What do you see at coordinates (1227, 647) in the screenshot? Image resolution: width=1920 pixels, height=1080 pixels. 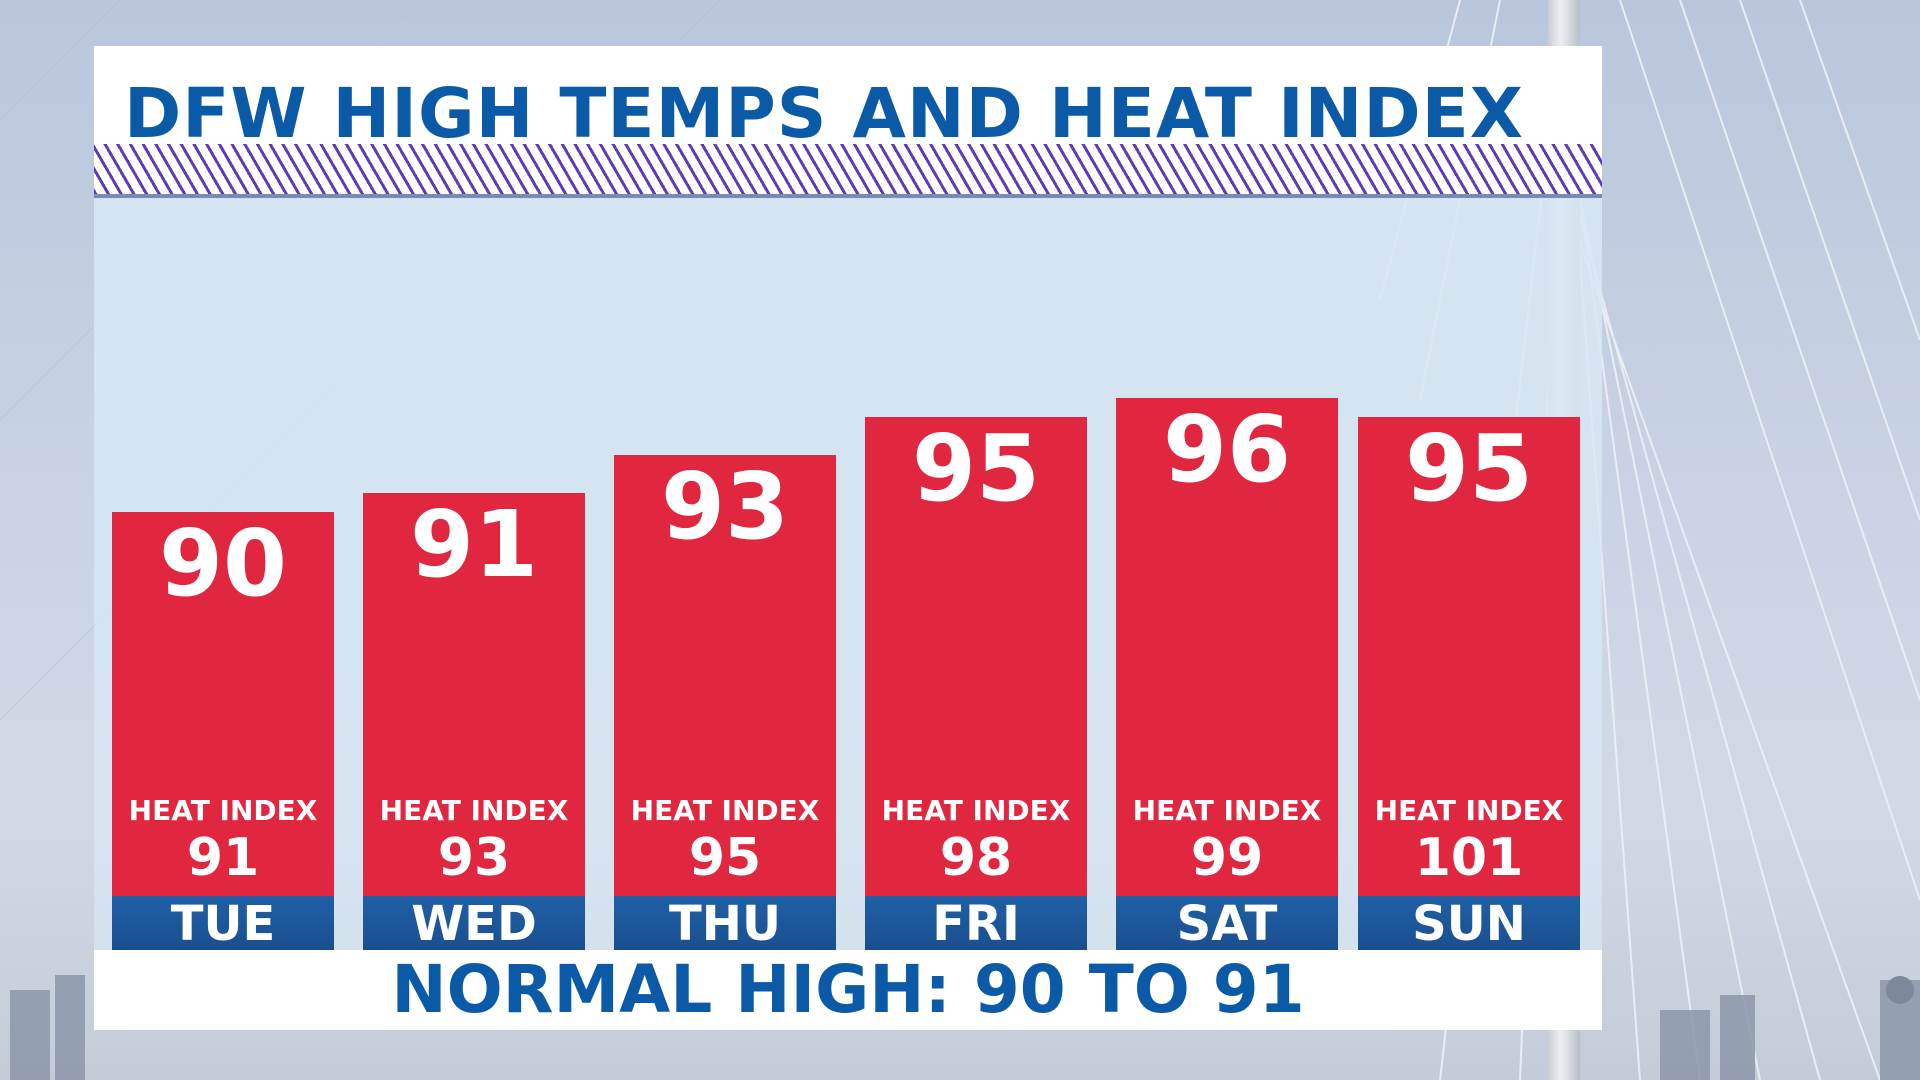 I see `bar-sat: 96 HEAT INDEX 99` at bounding box center [1227, 647].